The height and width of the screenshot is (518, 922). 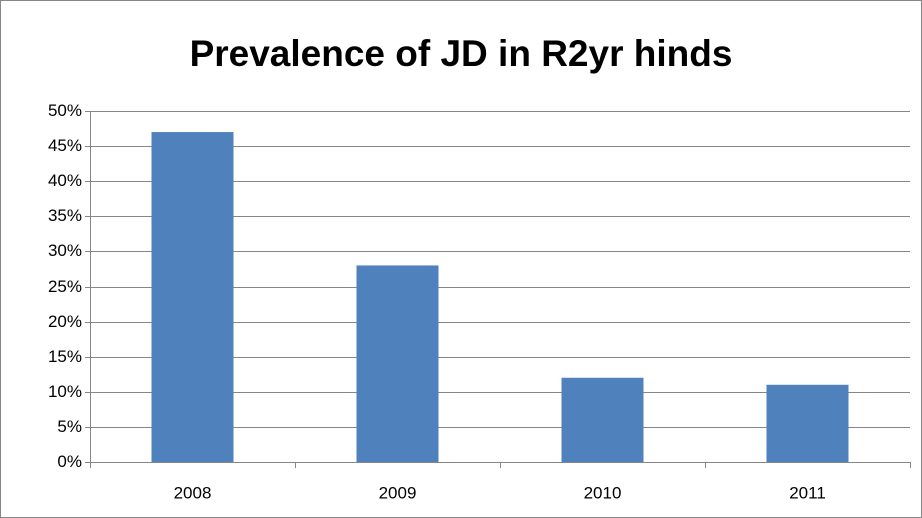 What do you see at coordinates (65, 286) in the screenshot?
I see `y-tick-label: 25%` at bounding box center [65, 286].